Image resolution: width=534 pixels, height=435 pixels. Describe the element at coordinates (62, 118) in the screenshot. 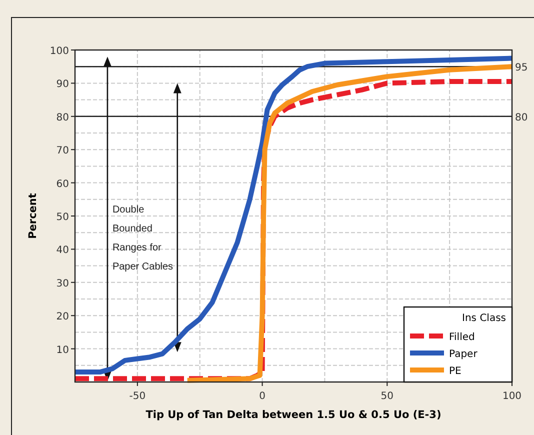

I see `y-tick-label: 80` at that location.